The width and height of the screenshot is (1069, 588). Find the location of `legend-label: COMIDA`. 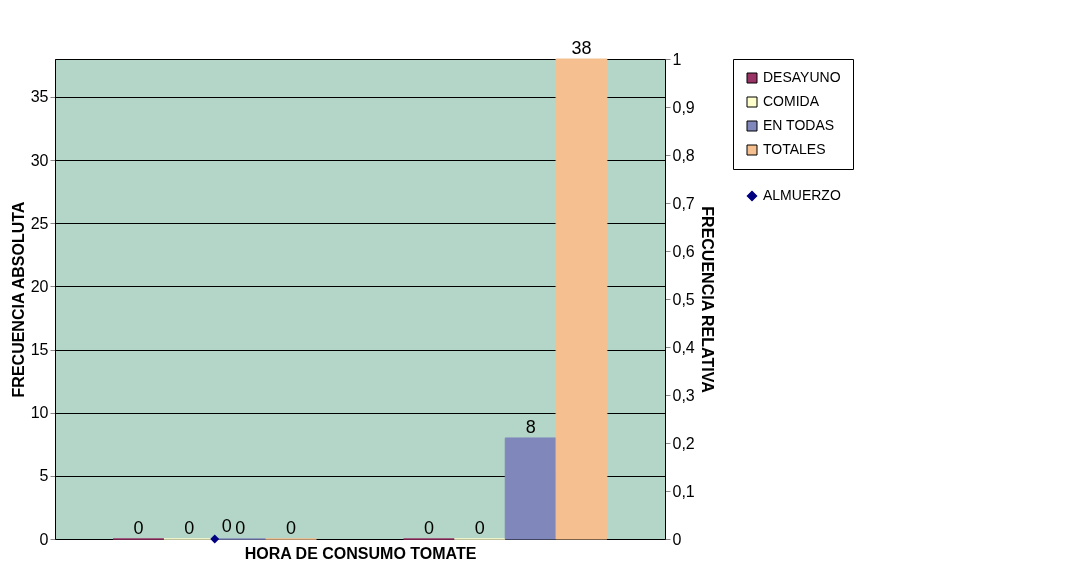

legend-label: COMIDA is located at coordinates (791, 101).